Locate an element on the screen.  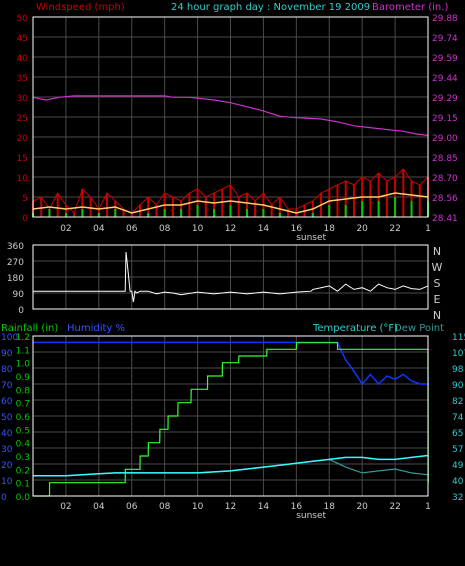
barometer-label: Barometer (in.) is located at coordinates (410, 7).